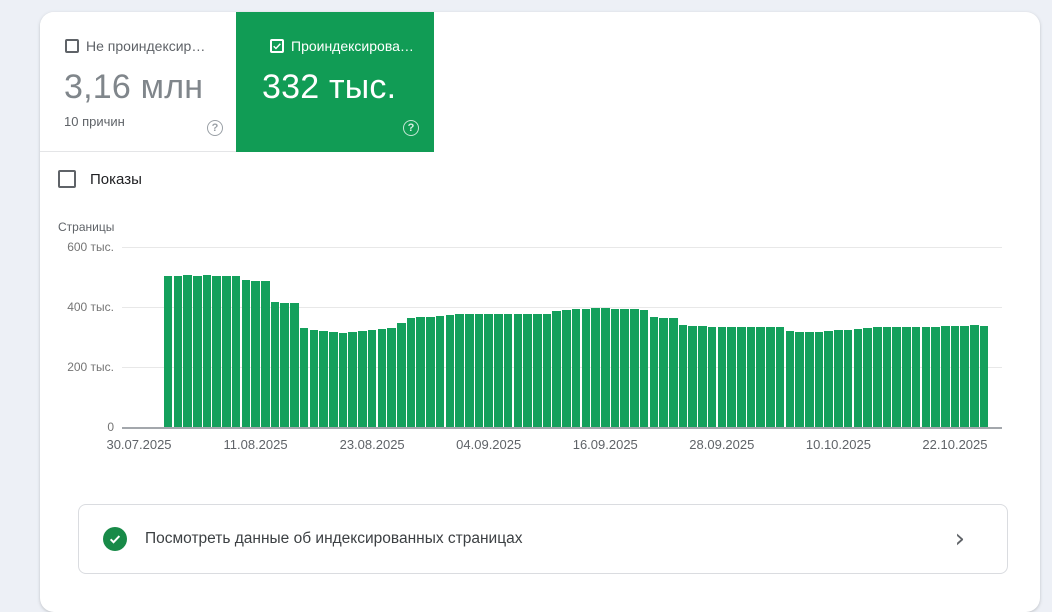 The height and width of the screenshot is (612, 1052). I want to click on chart-y-axis-title: Страницы, so click(86, 227).